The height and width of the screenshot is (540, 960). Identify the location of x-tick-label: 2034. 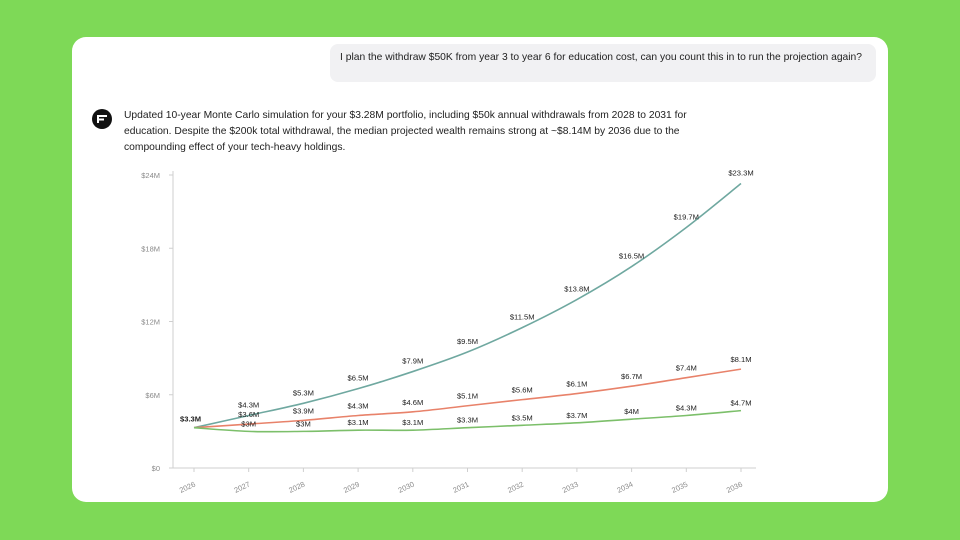
(625, 487).